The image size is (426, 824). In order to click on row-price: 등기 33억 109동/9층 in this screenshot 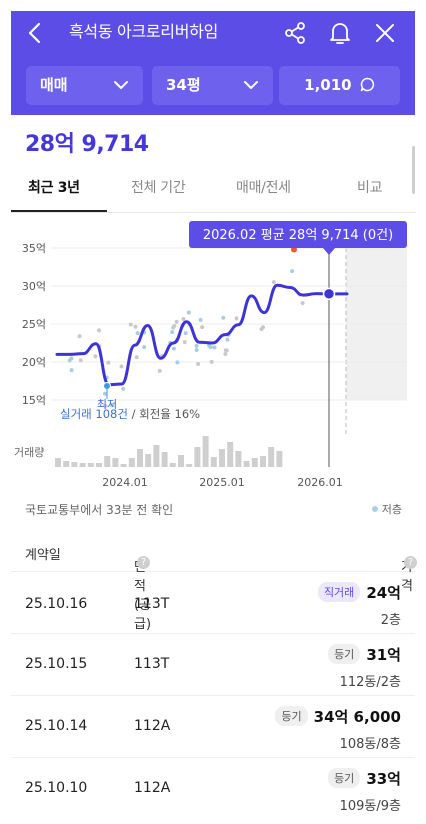, I will do `click(364, 791)`.